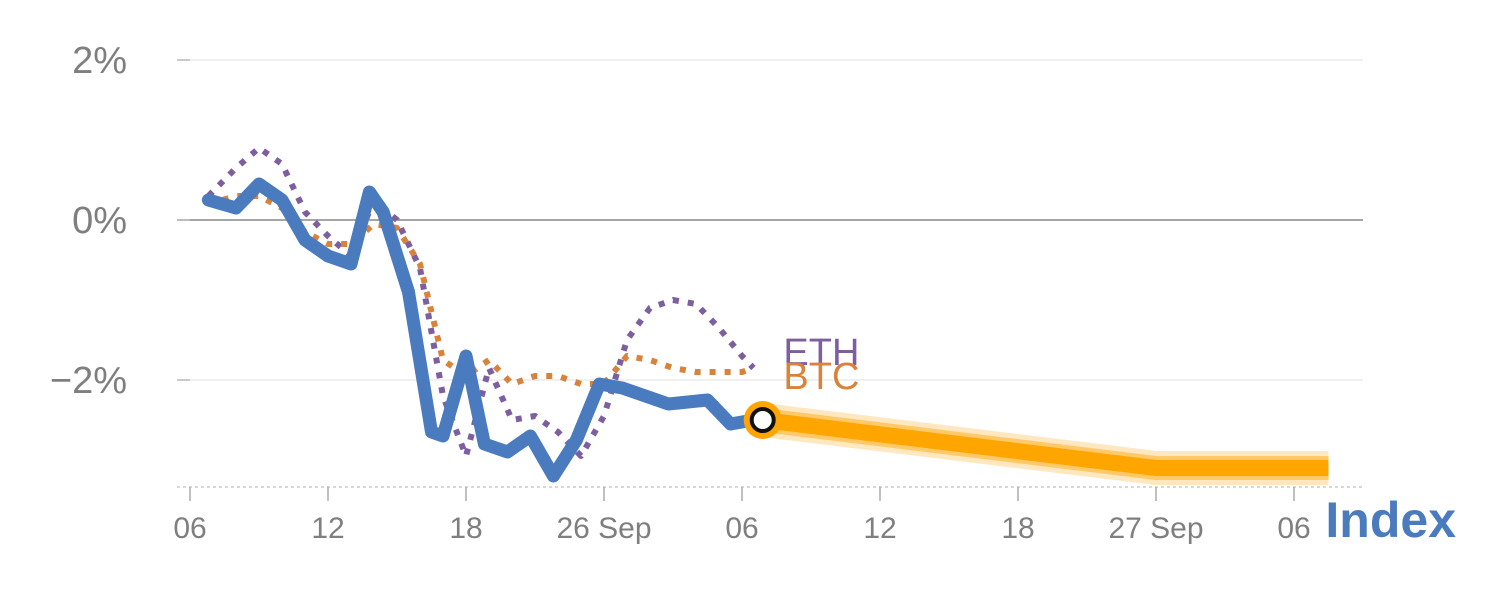 Image resolution: width=1500 pixels, height=600 pixels. What do you see at coordinates (1155, 528) in the screenshot?
I see `x-tick-label: 27 Sep` at bounding box center [1155, 528].